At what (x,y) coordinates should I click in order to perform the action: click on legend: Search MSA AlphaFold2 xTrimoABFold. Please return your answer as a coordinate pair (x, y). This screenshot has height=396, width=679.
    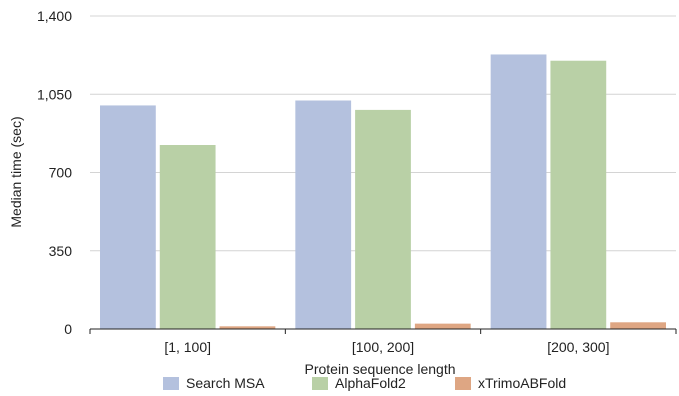
    Looking at the image, I should click on (364, 383).